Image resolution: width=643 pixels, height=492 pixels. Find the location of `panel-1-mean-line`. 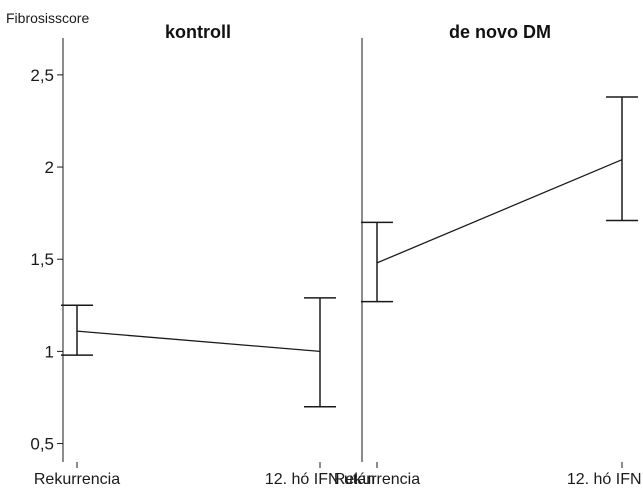

panel-1-mean-line is located at coordinates (198, 341).